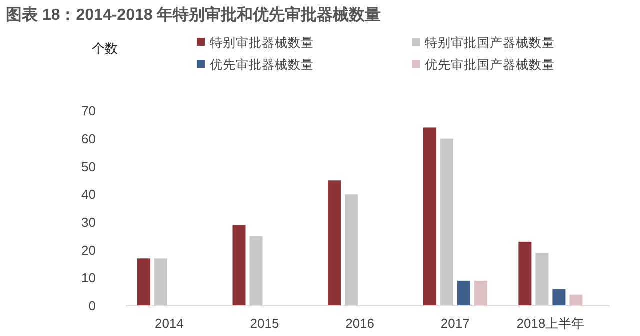  I want to click on legend-label: 优先审批器械数量, so click(262, 64).